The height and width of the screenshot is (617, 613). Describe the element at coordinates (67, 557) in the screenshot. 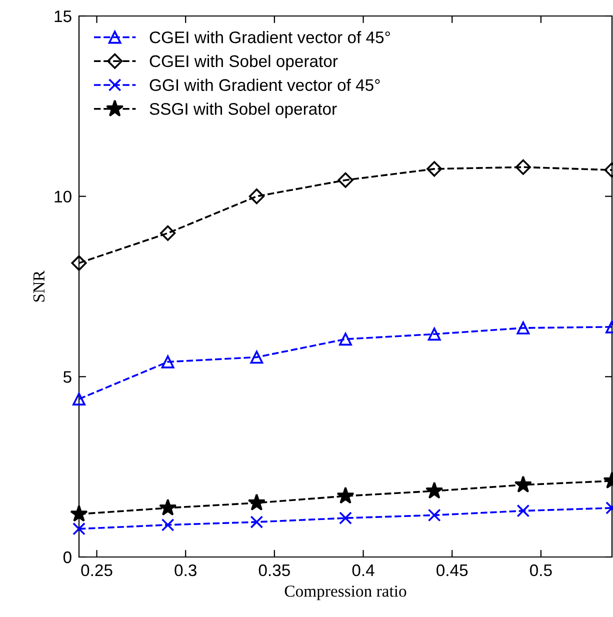

I see `y-tick-label: 0` at that location.